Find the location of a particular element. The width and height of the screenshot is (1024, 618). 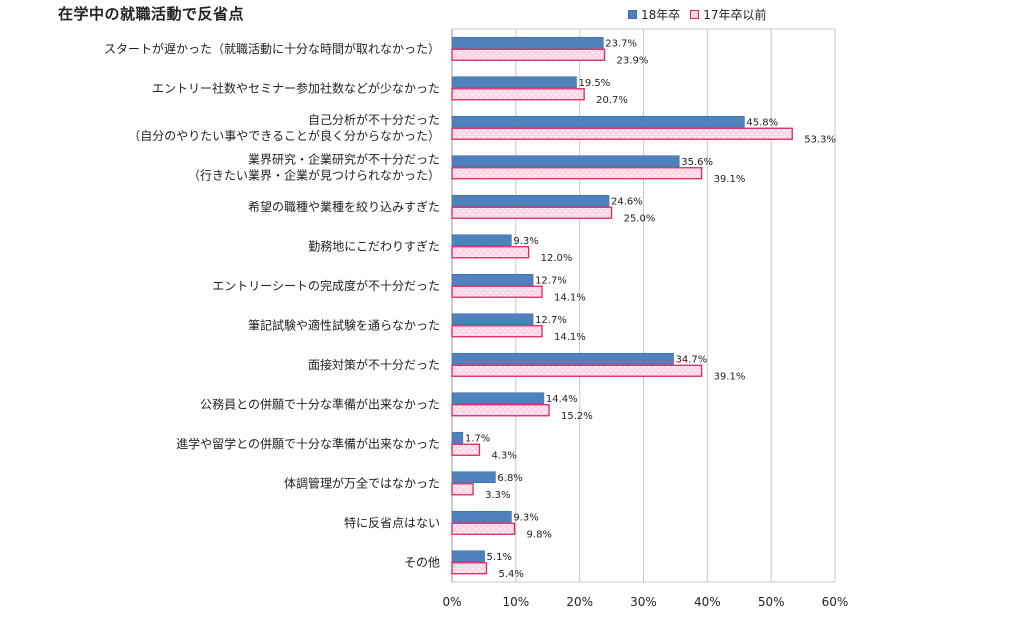

x-tick-label: 30% is located at coordinates (643, 602).